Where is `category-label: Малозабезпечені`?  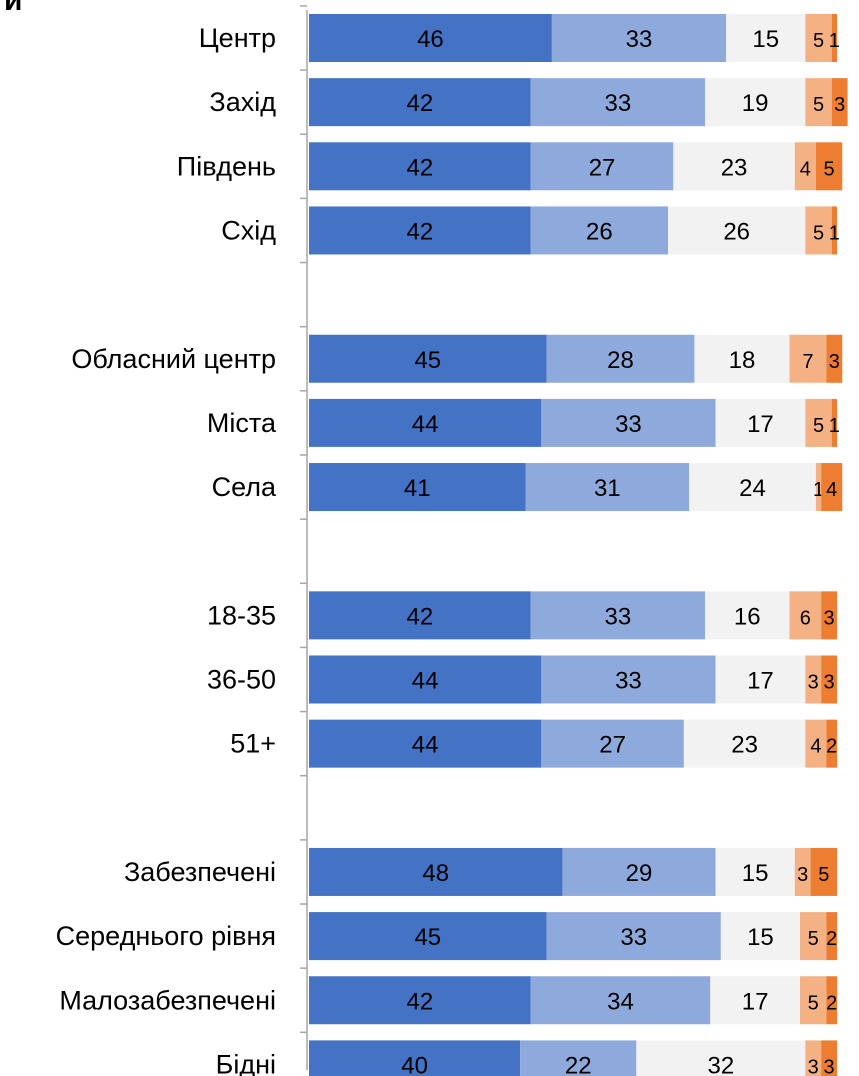
category-label: Малозабезпечені is located at coordinates (167, 1000).